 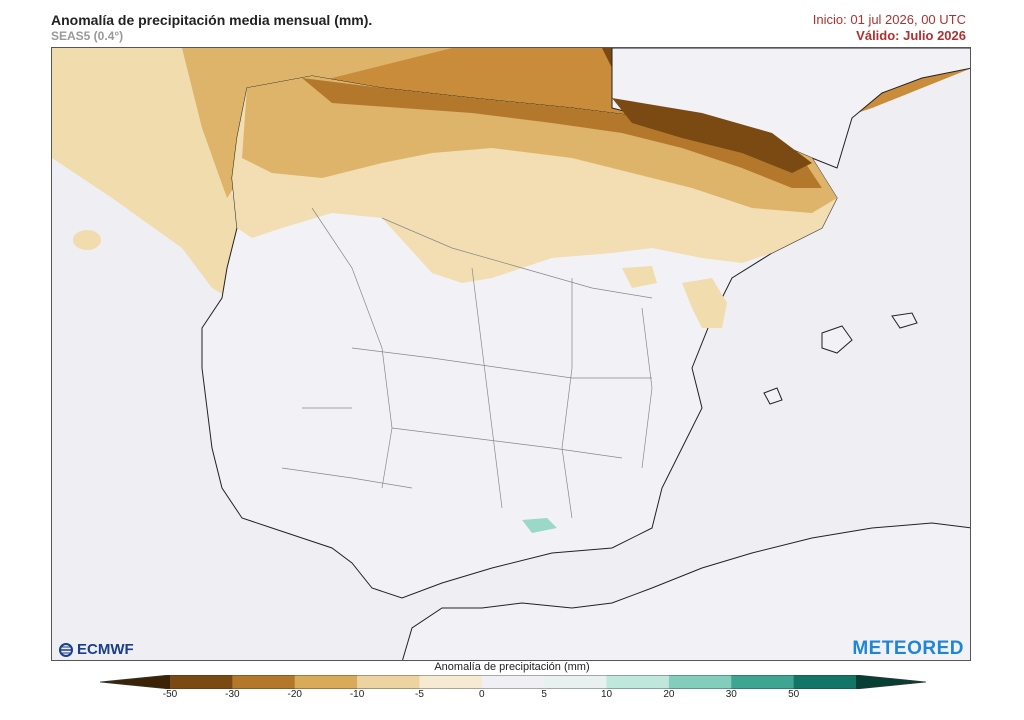 What do you see at coordinates (908, 648) in the screenshot?
I see `meteored-logo: METEORED` at bounding box center [908, 648].